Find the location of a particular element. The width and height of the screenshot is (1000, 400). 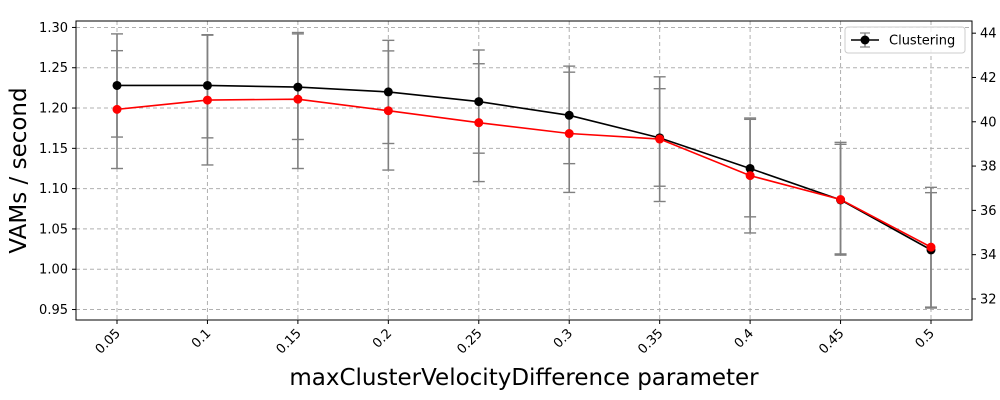

y2-tick-label: 36 is located at coordinates (988, 211).